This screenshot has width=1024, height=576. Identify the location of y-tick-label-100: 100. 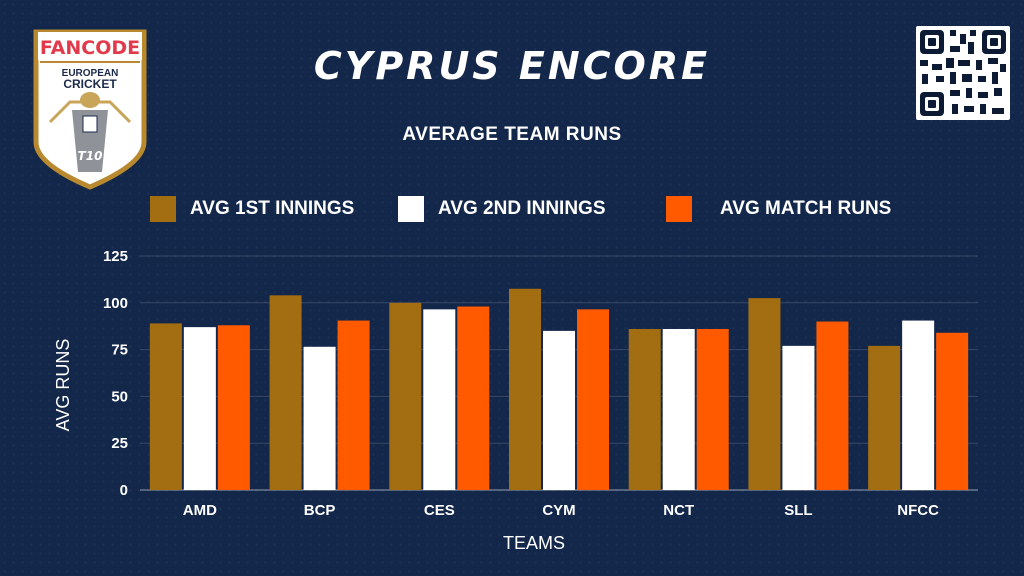
(115, 303).